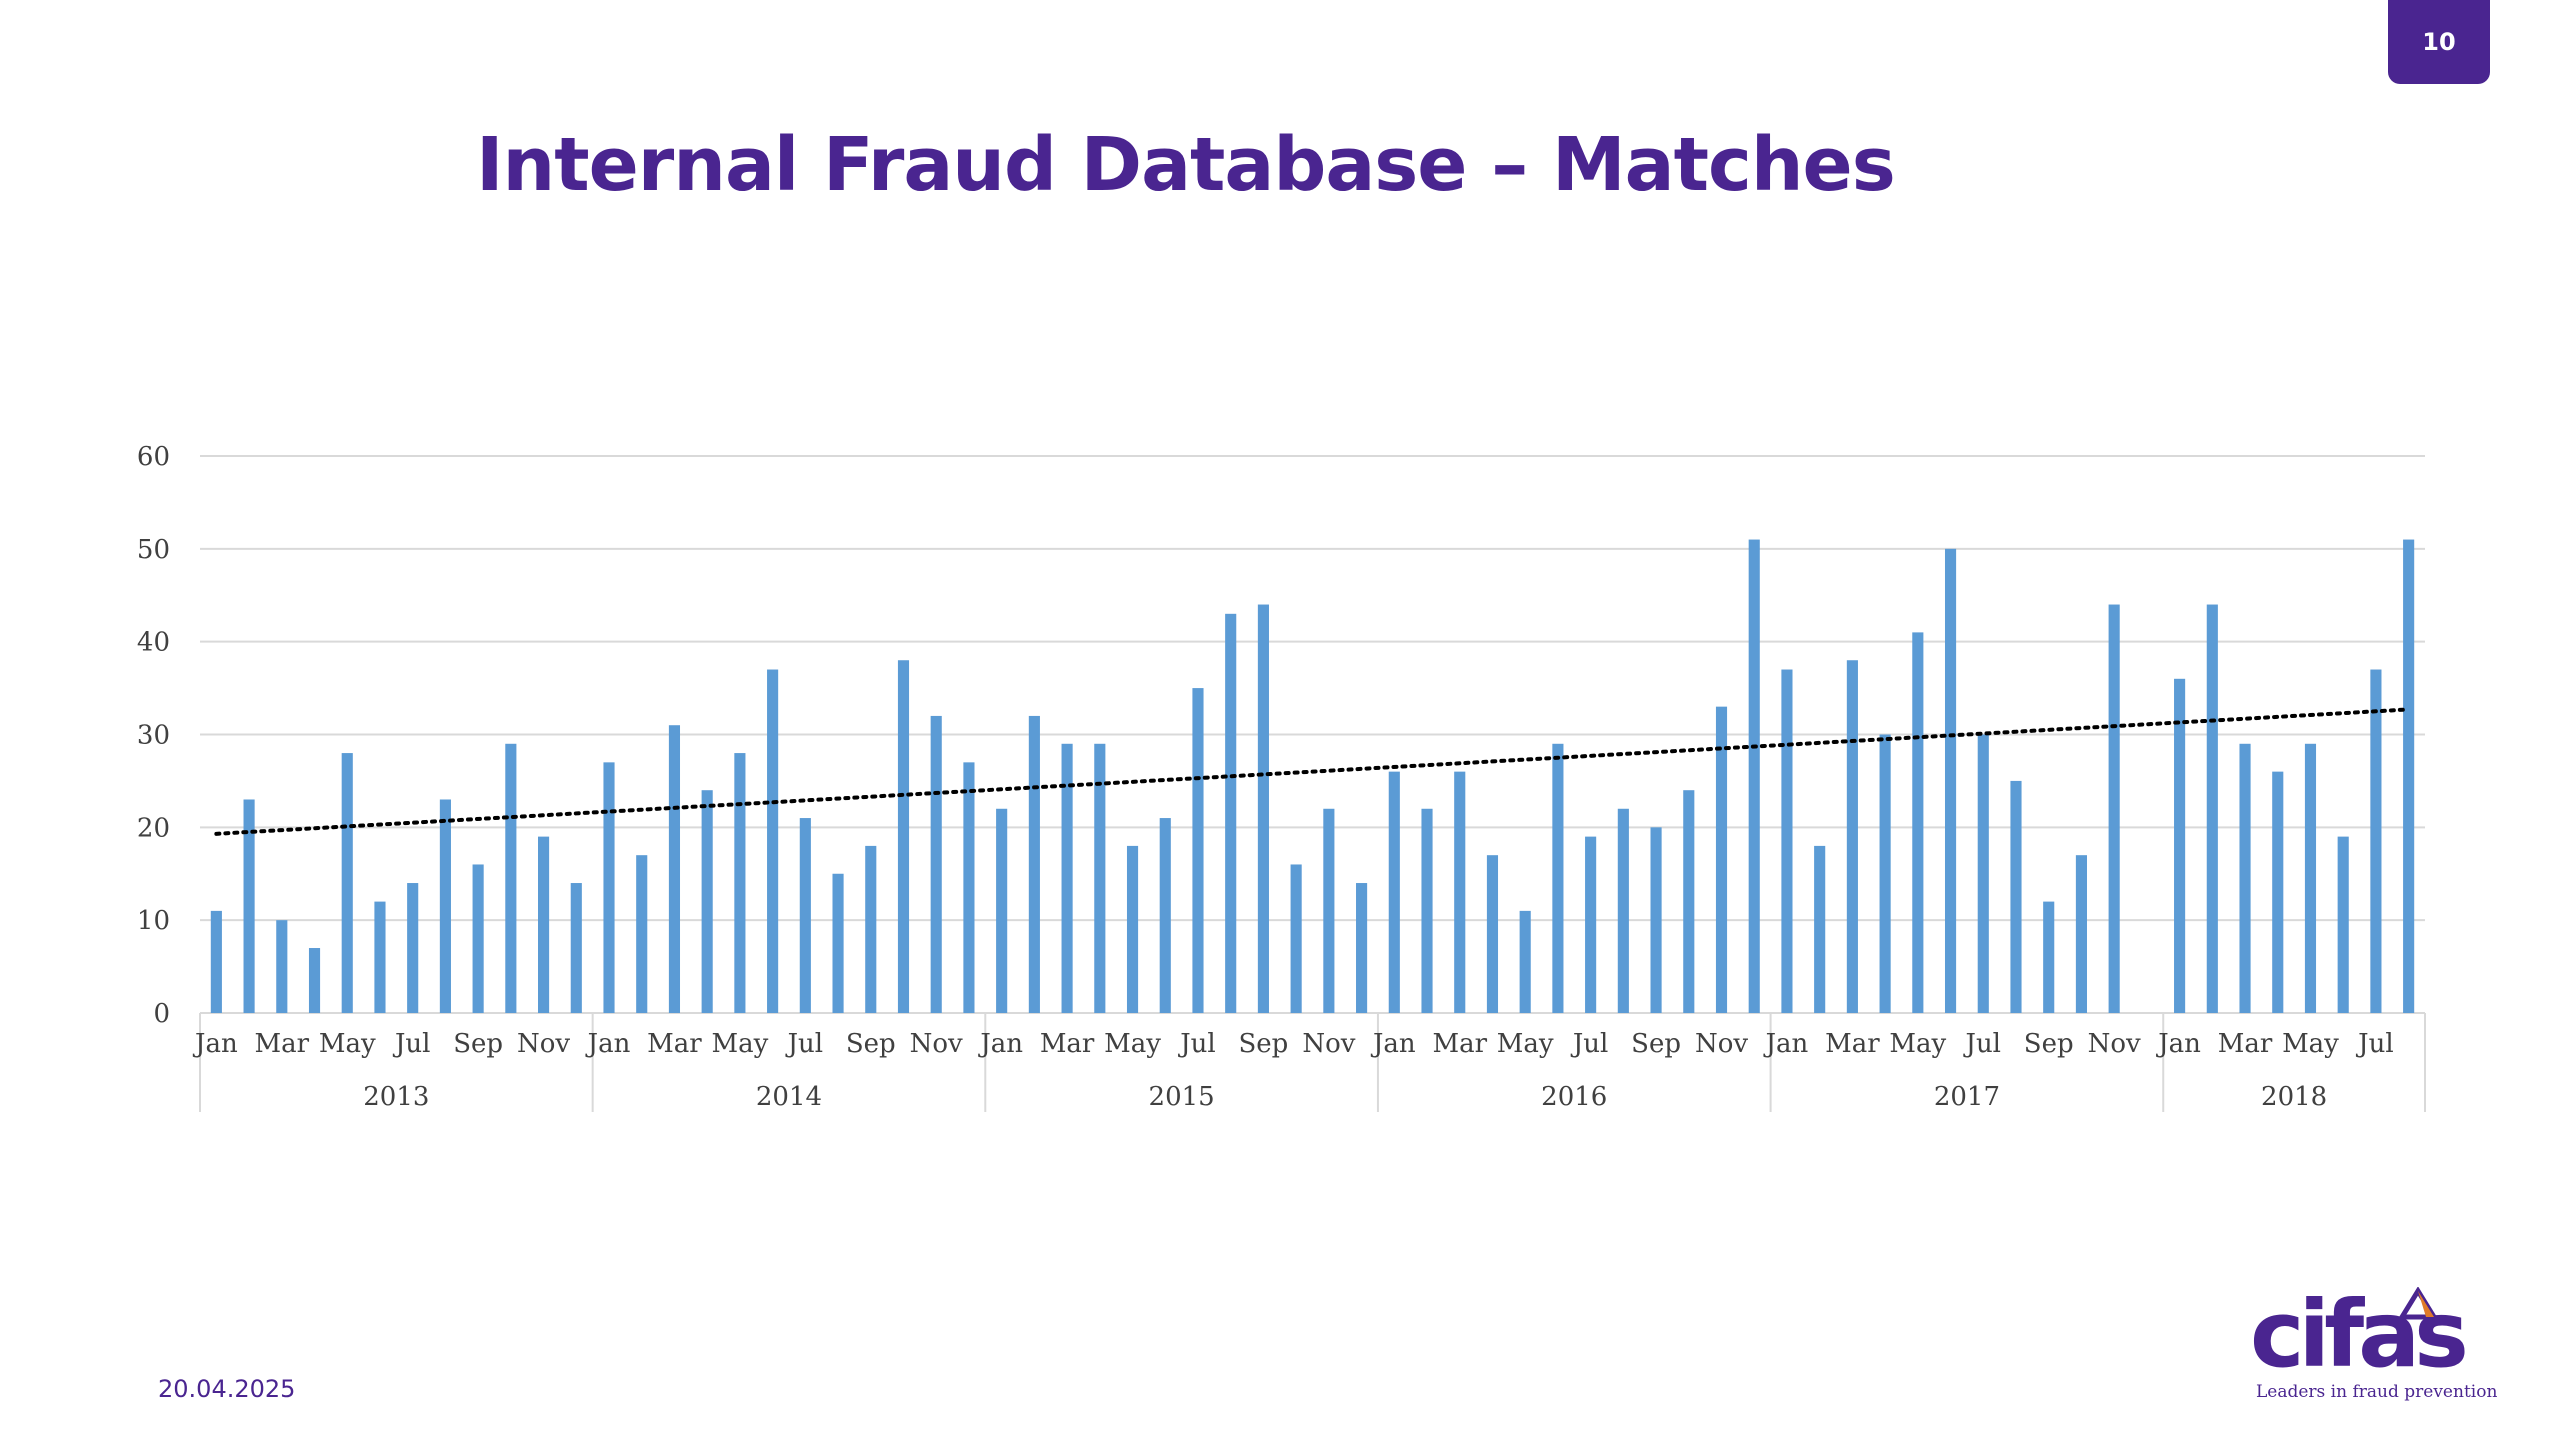 The height and width of the screenshot is (1440, 2560). I want to click on year-label: 2018, so click(2294, 1097).